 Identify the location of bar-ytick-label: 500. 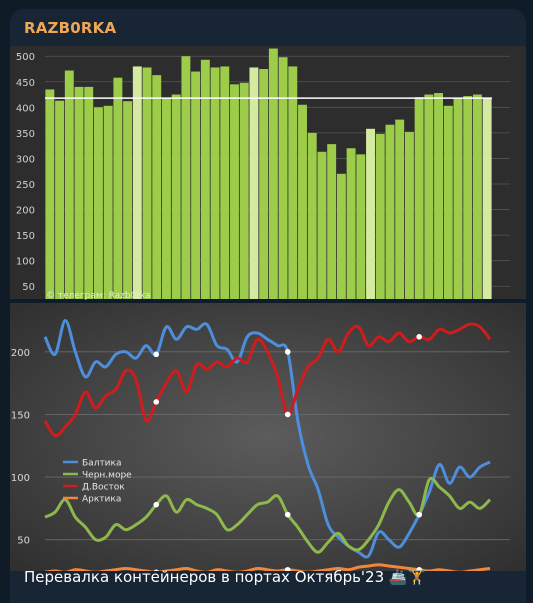
(25, 57).